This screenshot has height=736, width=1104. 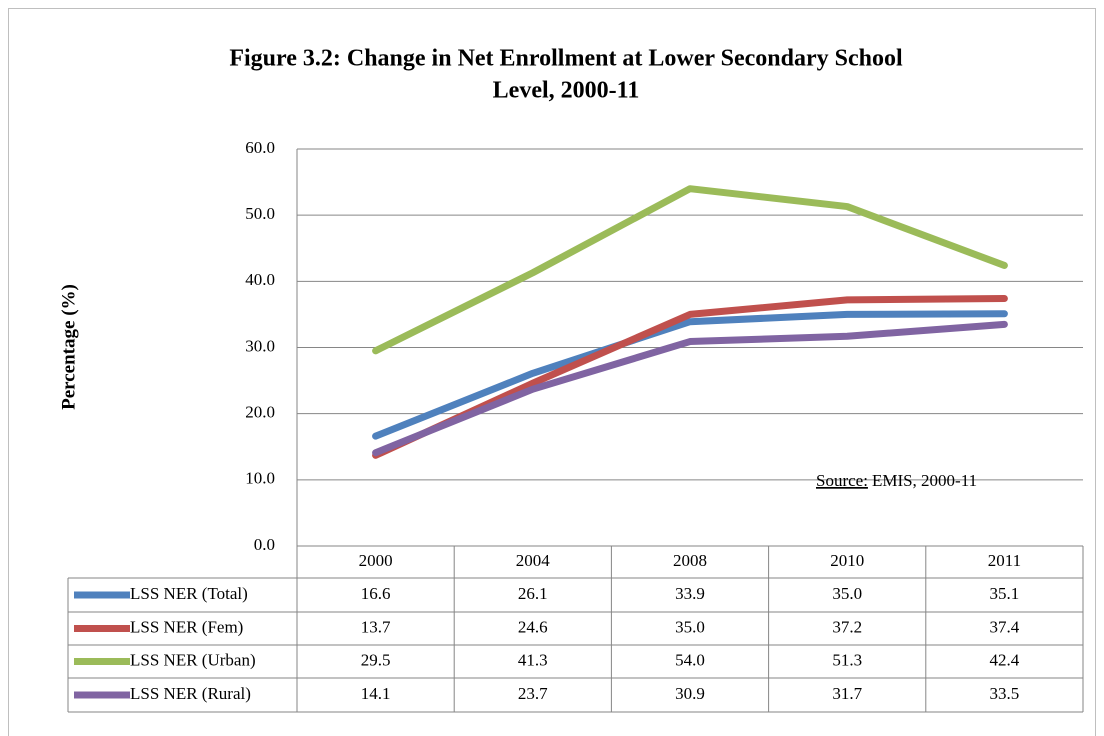 I want to click on x-tick-label: 2004, so click(x=533, y=560).